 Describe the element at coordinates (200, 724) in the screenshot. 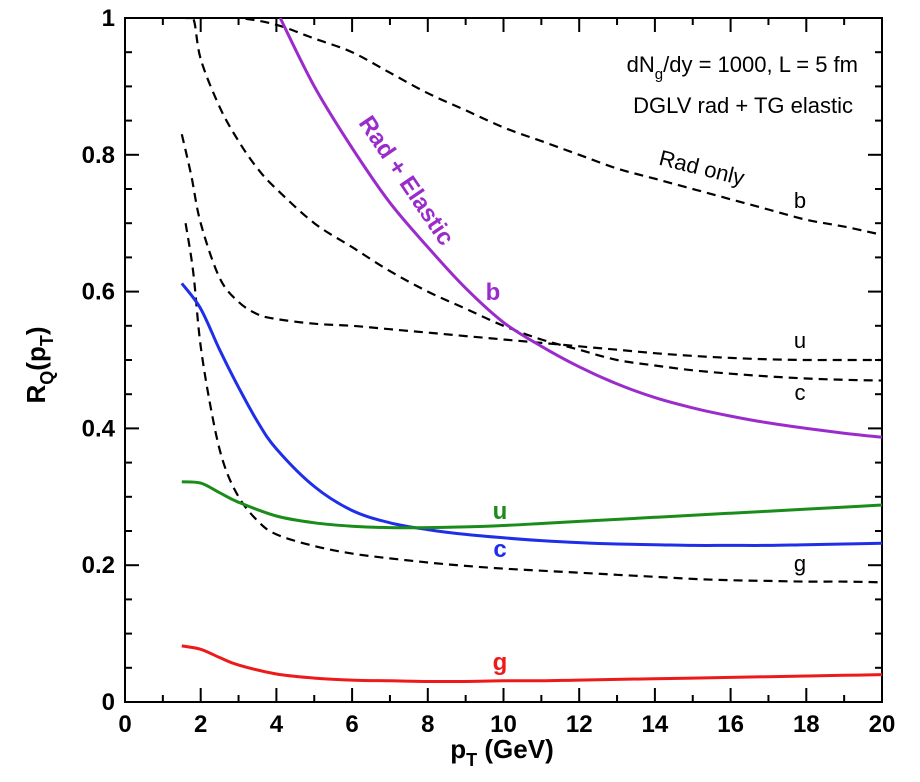

I see `x-tick-label: 2` at that location.